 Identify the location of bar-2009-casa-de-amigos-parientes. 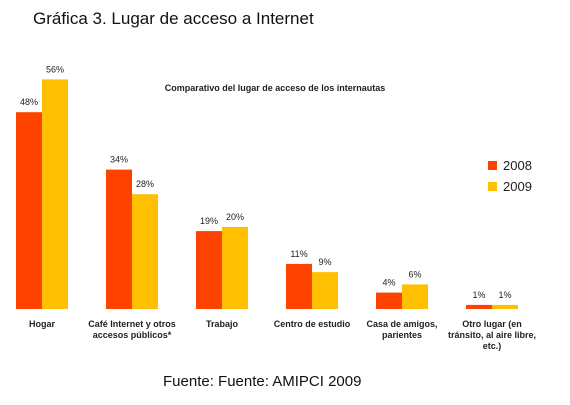
(415, 296).